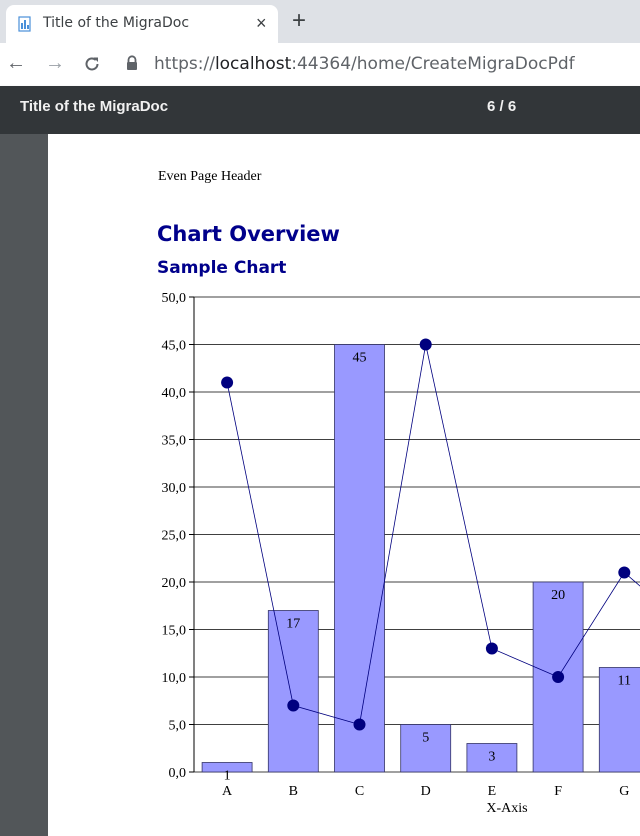 This screenshot has width=640, height=836. What do you see at coordinates (293, 624) in the screenshot?
I see `bar-data-label: 17` at bounding box center [293, 624].